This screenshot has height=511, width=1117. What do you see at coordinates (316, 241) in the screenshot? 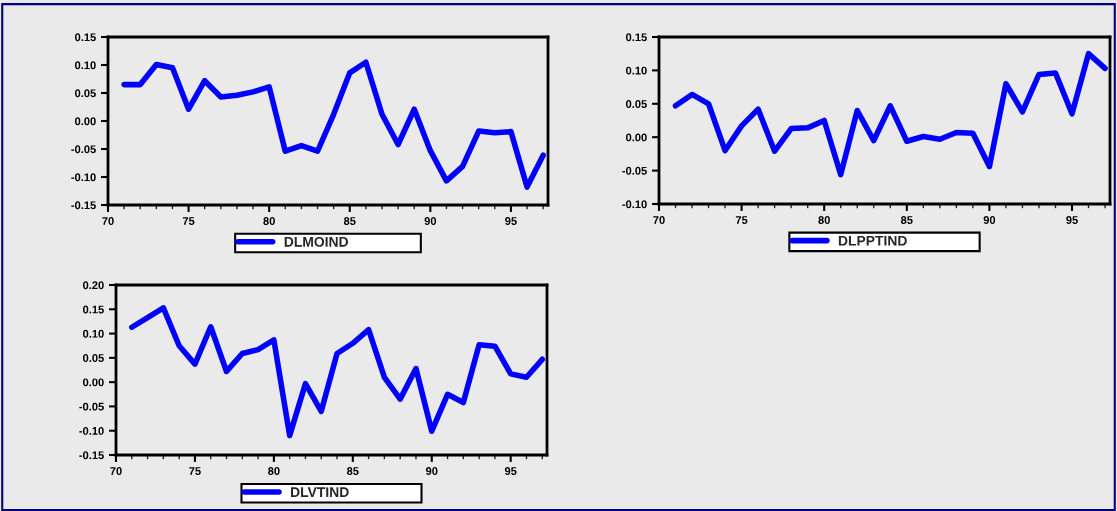
I see `legend-label: DLMOIND` at bounding box center [316, 241].